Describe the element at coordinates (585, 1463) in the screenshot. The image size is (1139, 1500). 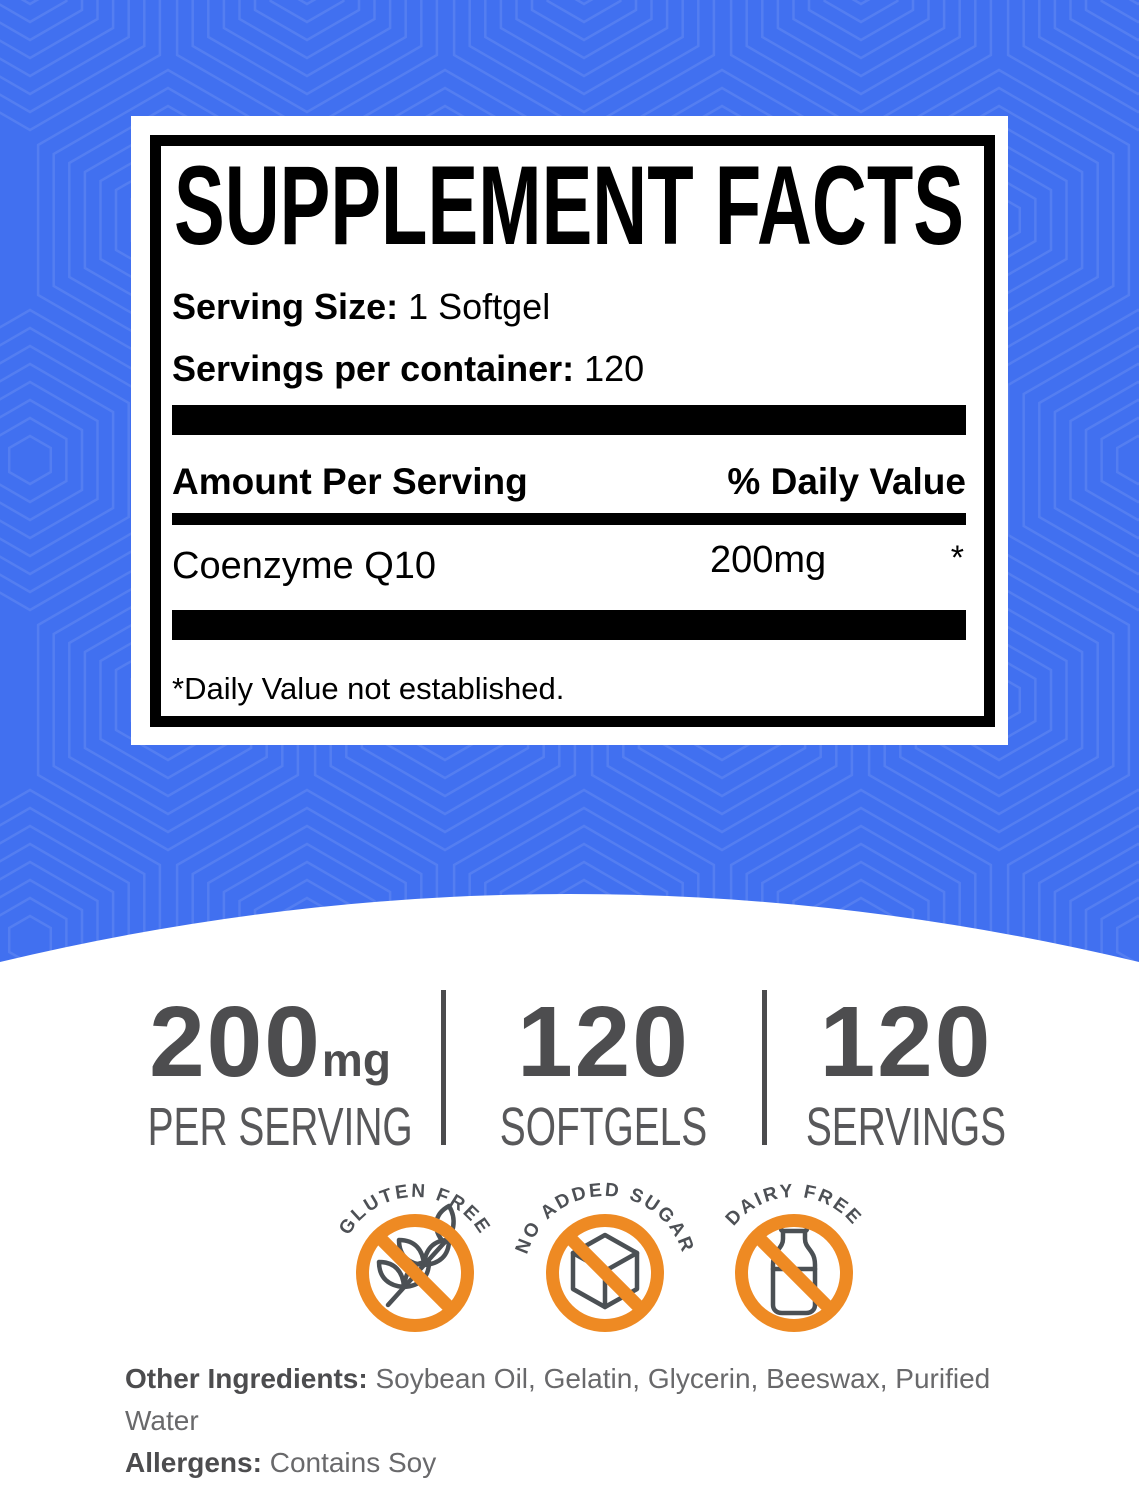
I see `allergens-line: Allergens: Contains Soy` at that location.